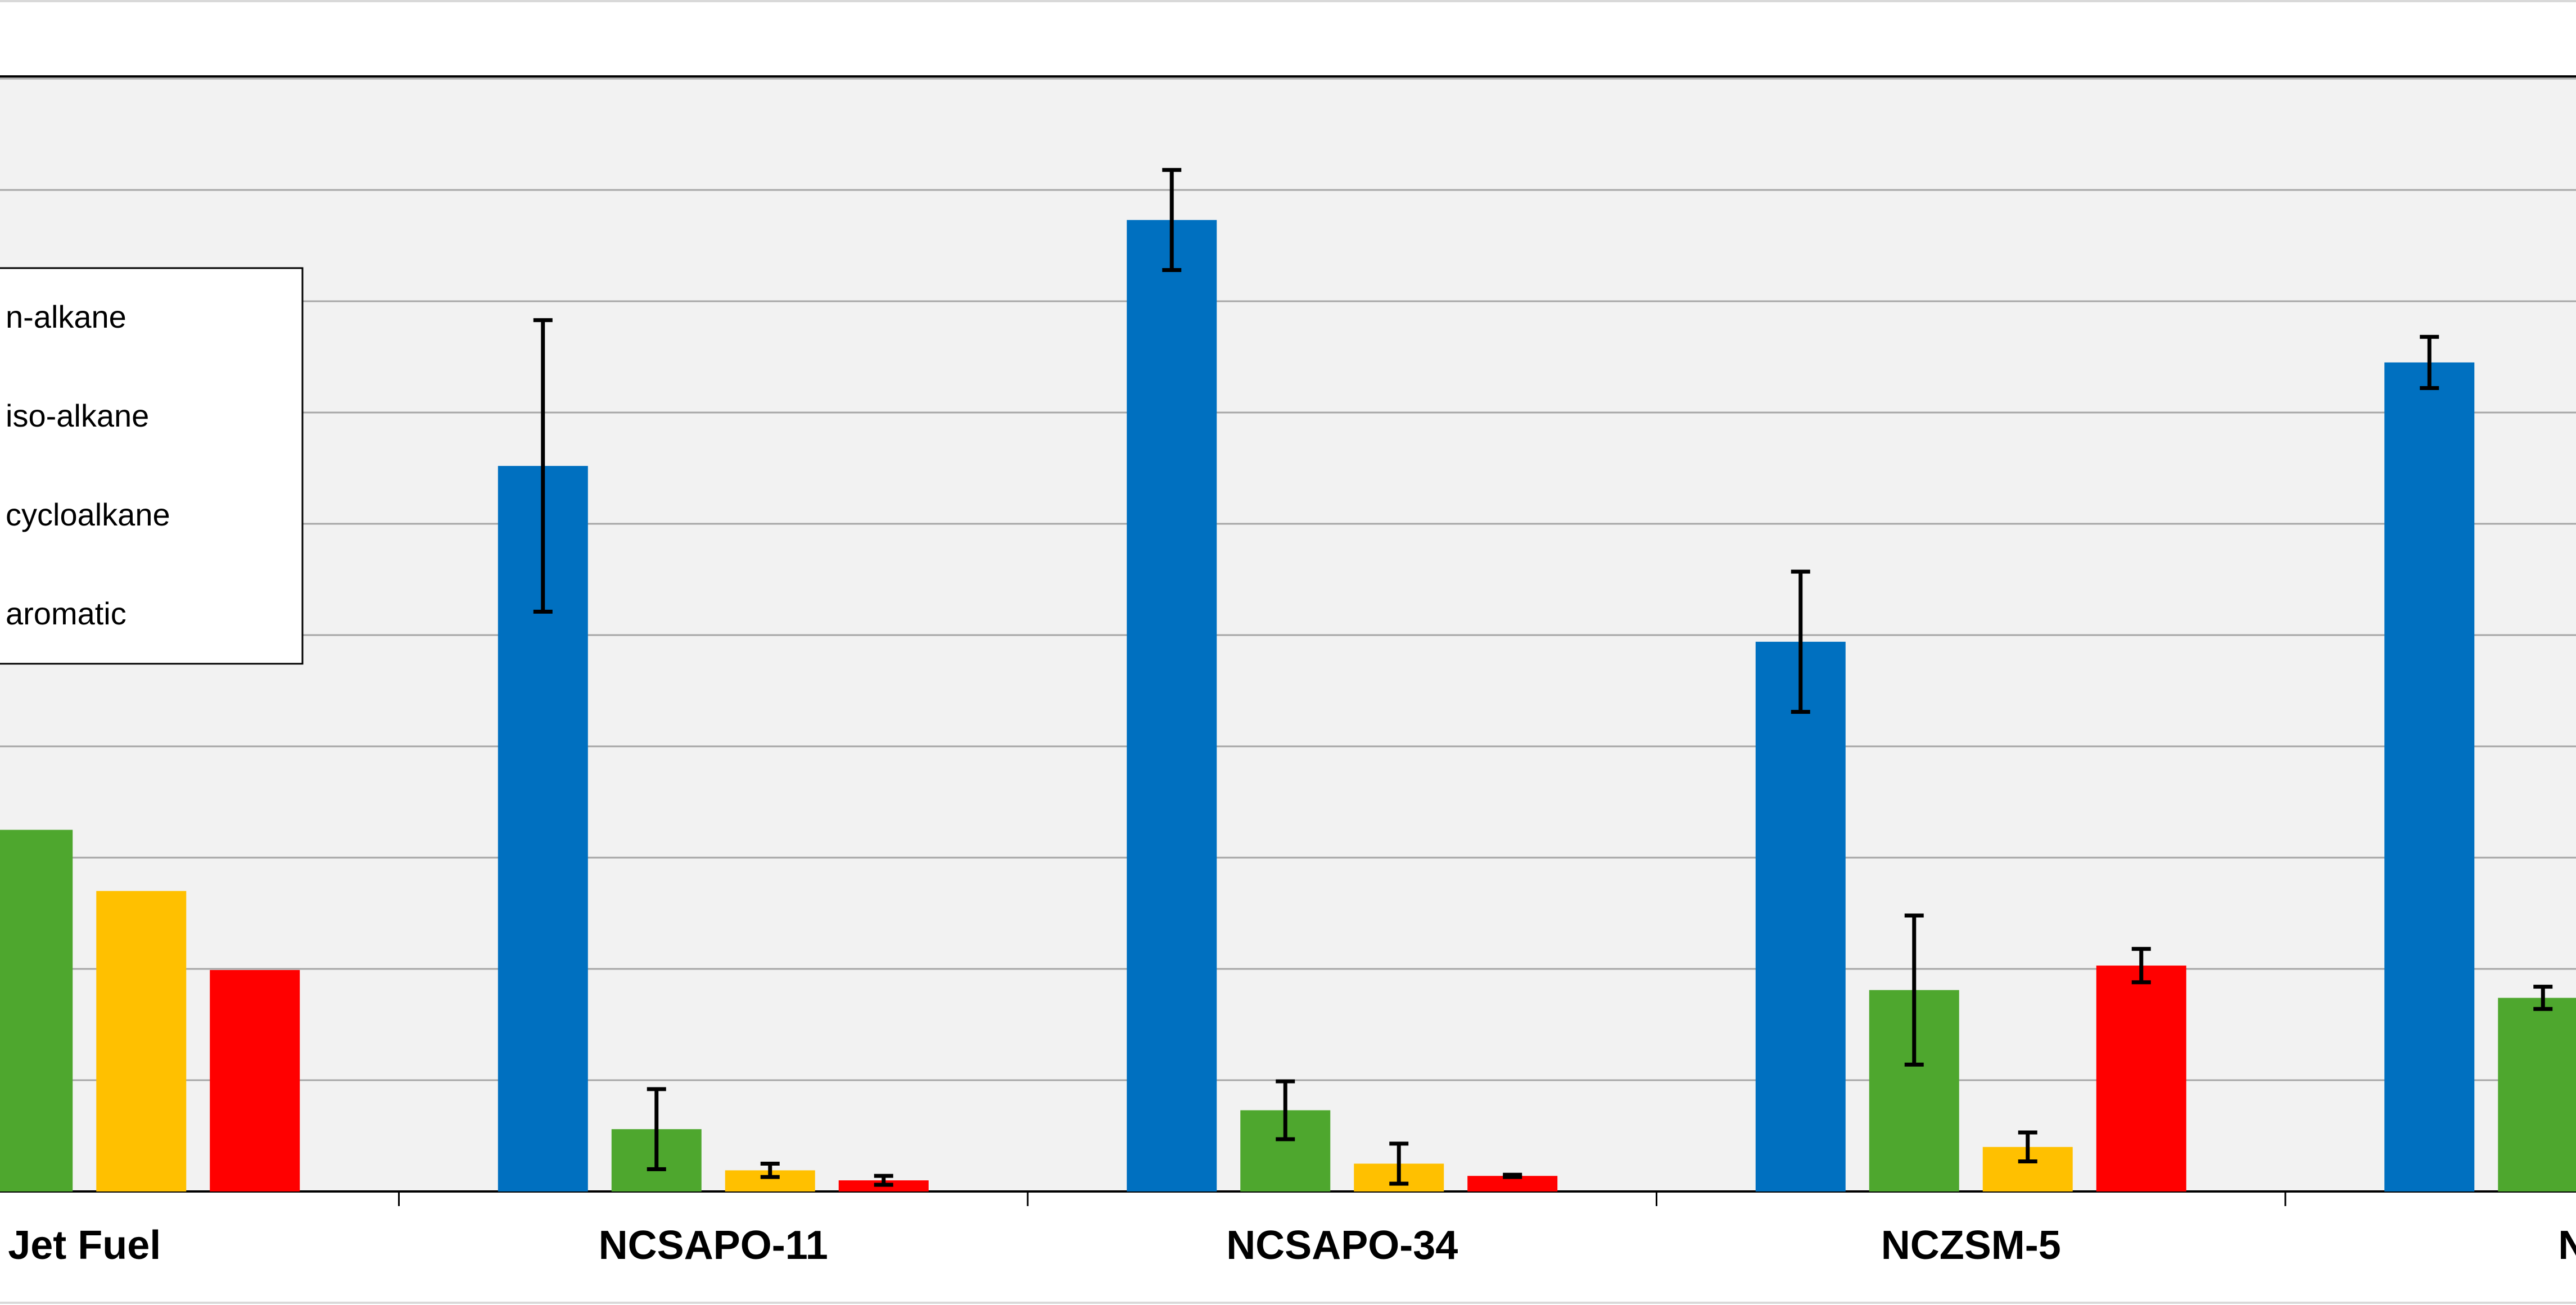 The width and height of the screenshot is (2576, 1305). Describe the element at coordinates (88, 514) in the screenshot. I see `legend-label-cycloalkane: cycloalkane` at that location.